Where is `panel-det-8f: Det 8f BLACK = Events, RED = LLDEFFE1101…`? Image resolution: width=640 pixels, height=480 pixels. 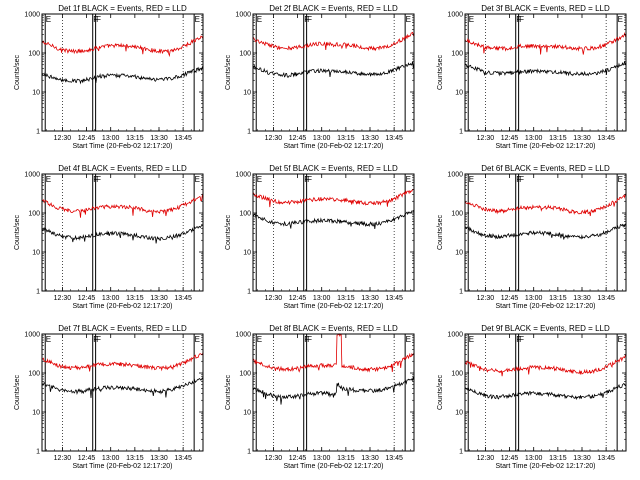 panel-det-8f: Det 8f BLACK = Events, RED = LLDEFFE1101… is located at coordinates (320, 397).